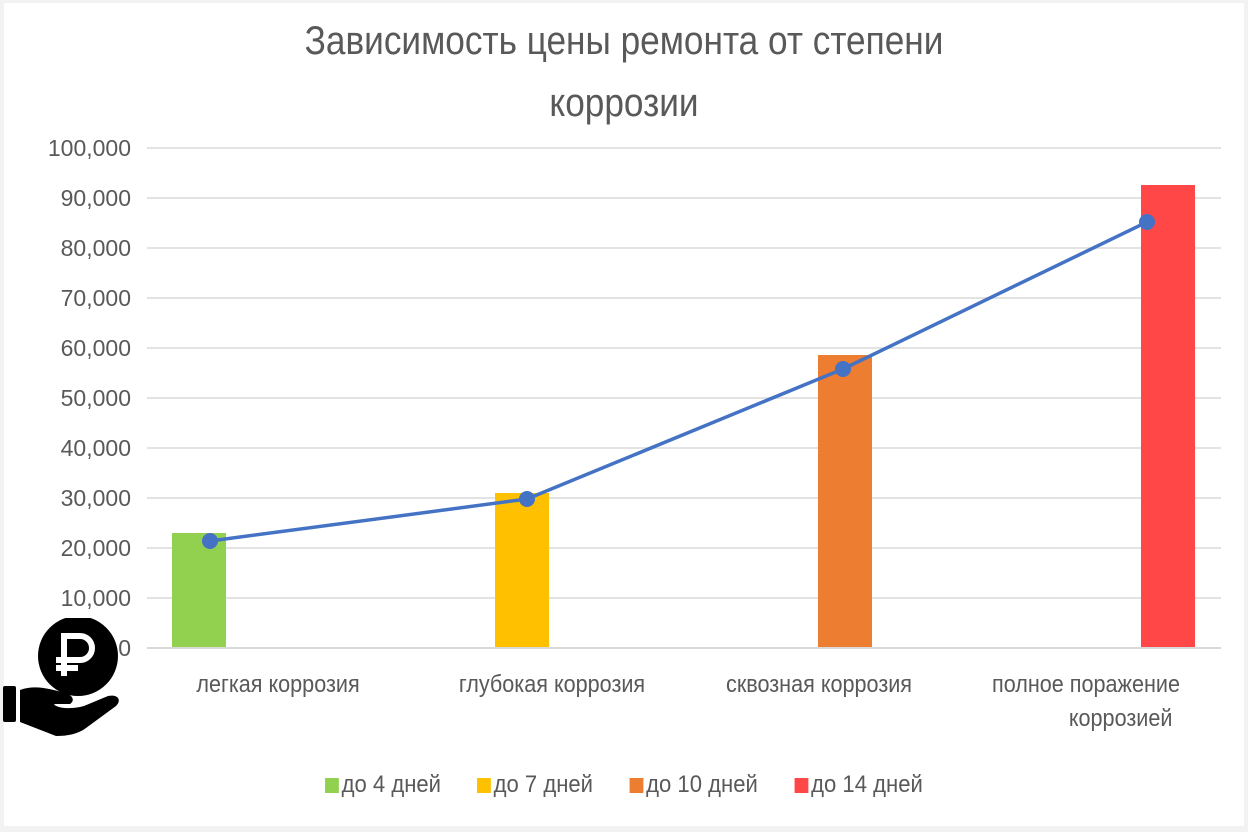 The image size is (1248, 832). I want to click on y-tick: 70,000, so click(95, 298).